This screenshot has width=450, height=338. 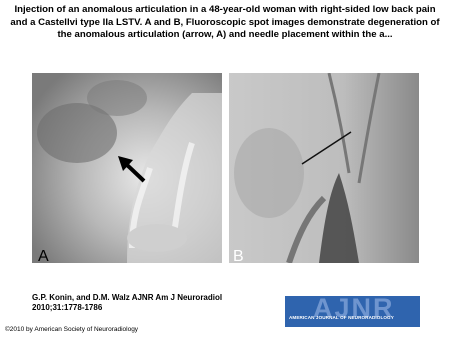 I want to click on panel-label: A, so click(x=43, y=255).